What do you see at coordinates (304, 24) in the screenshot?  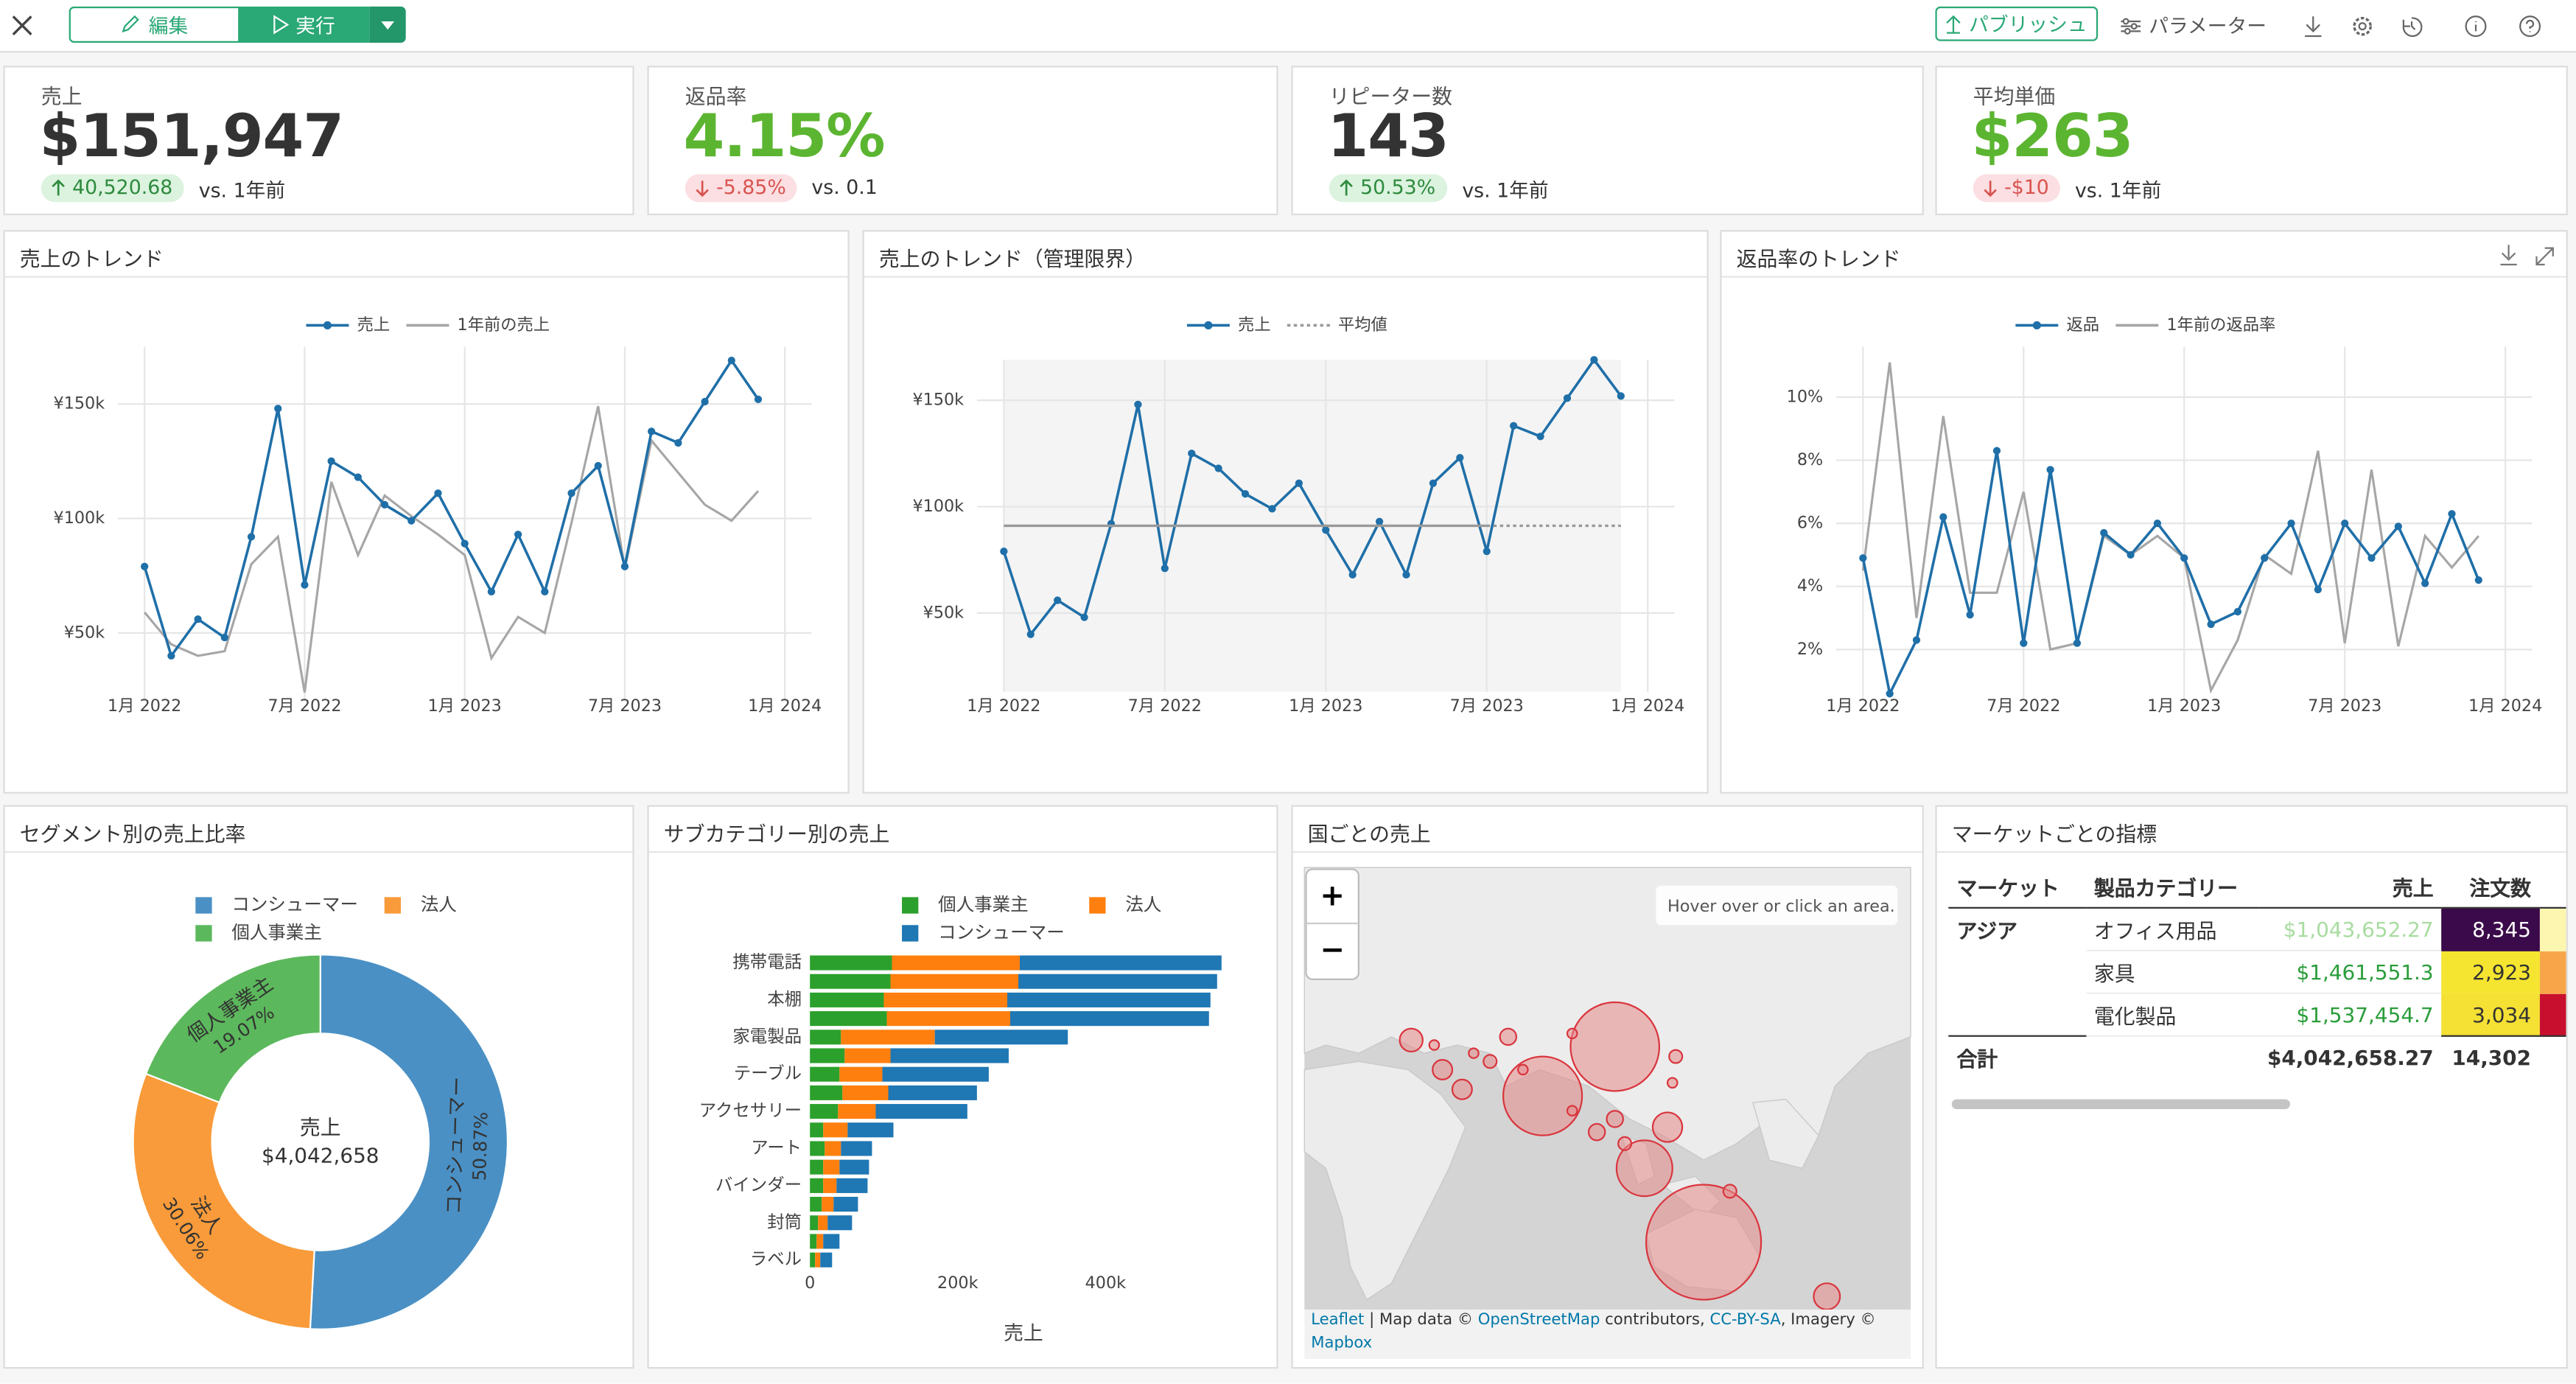 I see `run-button: 実行` at bounding box center [304, 24].